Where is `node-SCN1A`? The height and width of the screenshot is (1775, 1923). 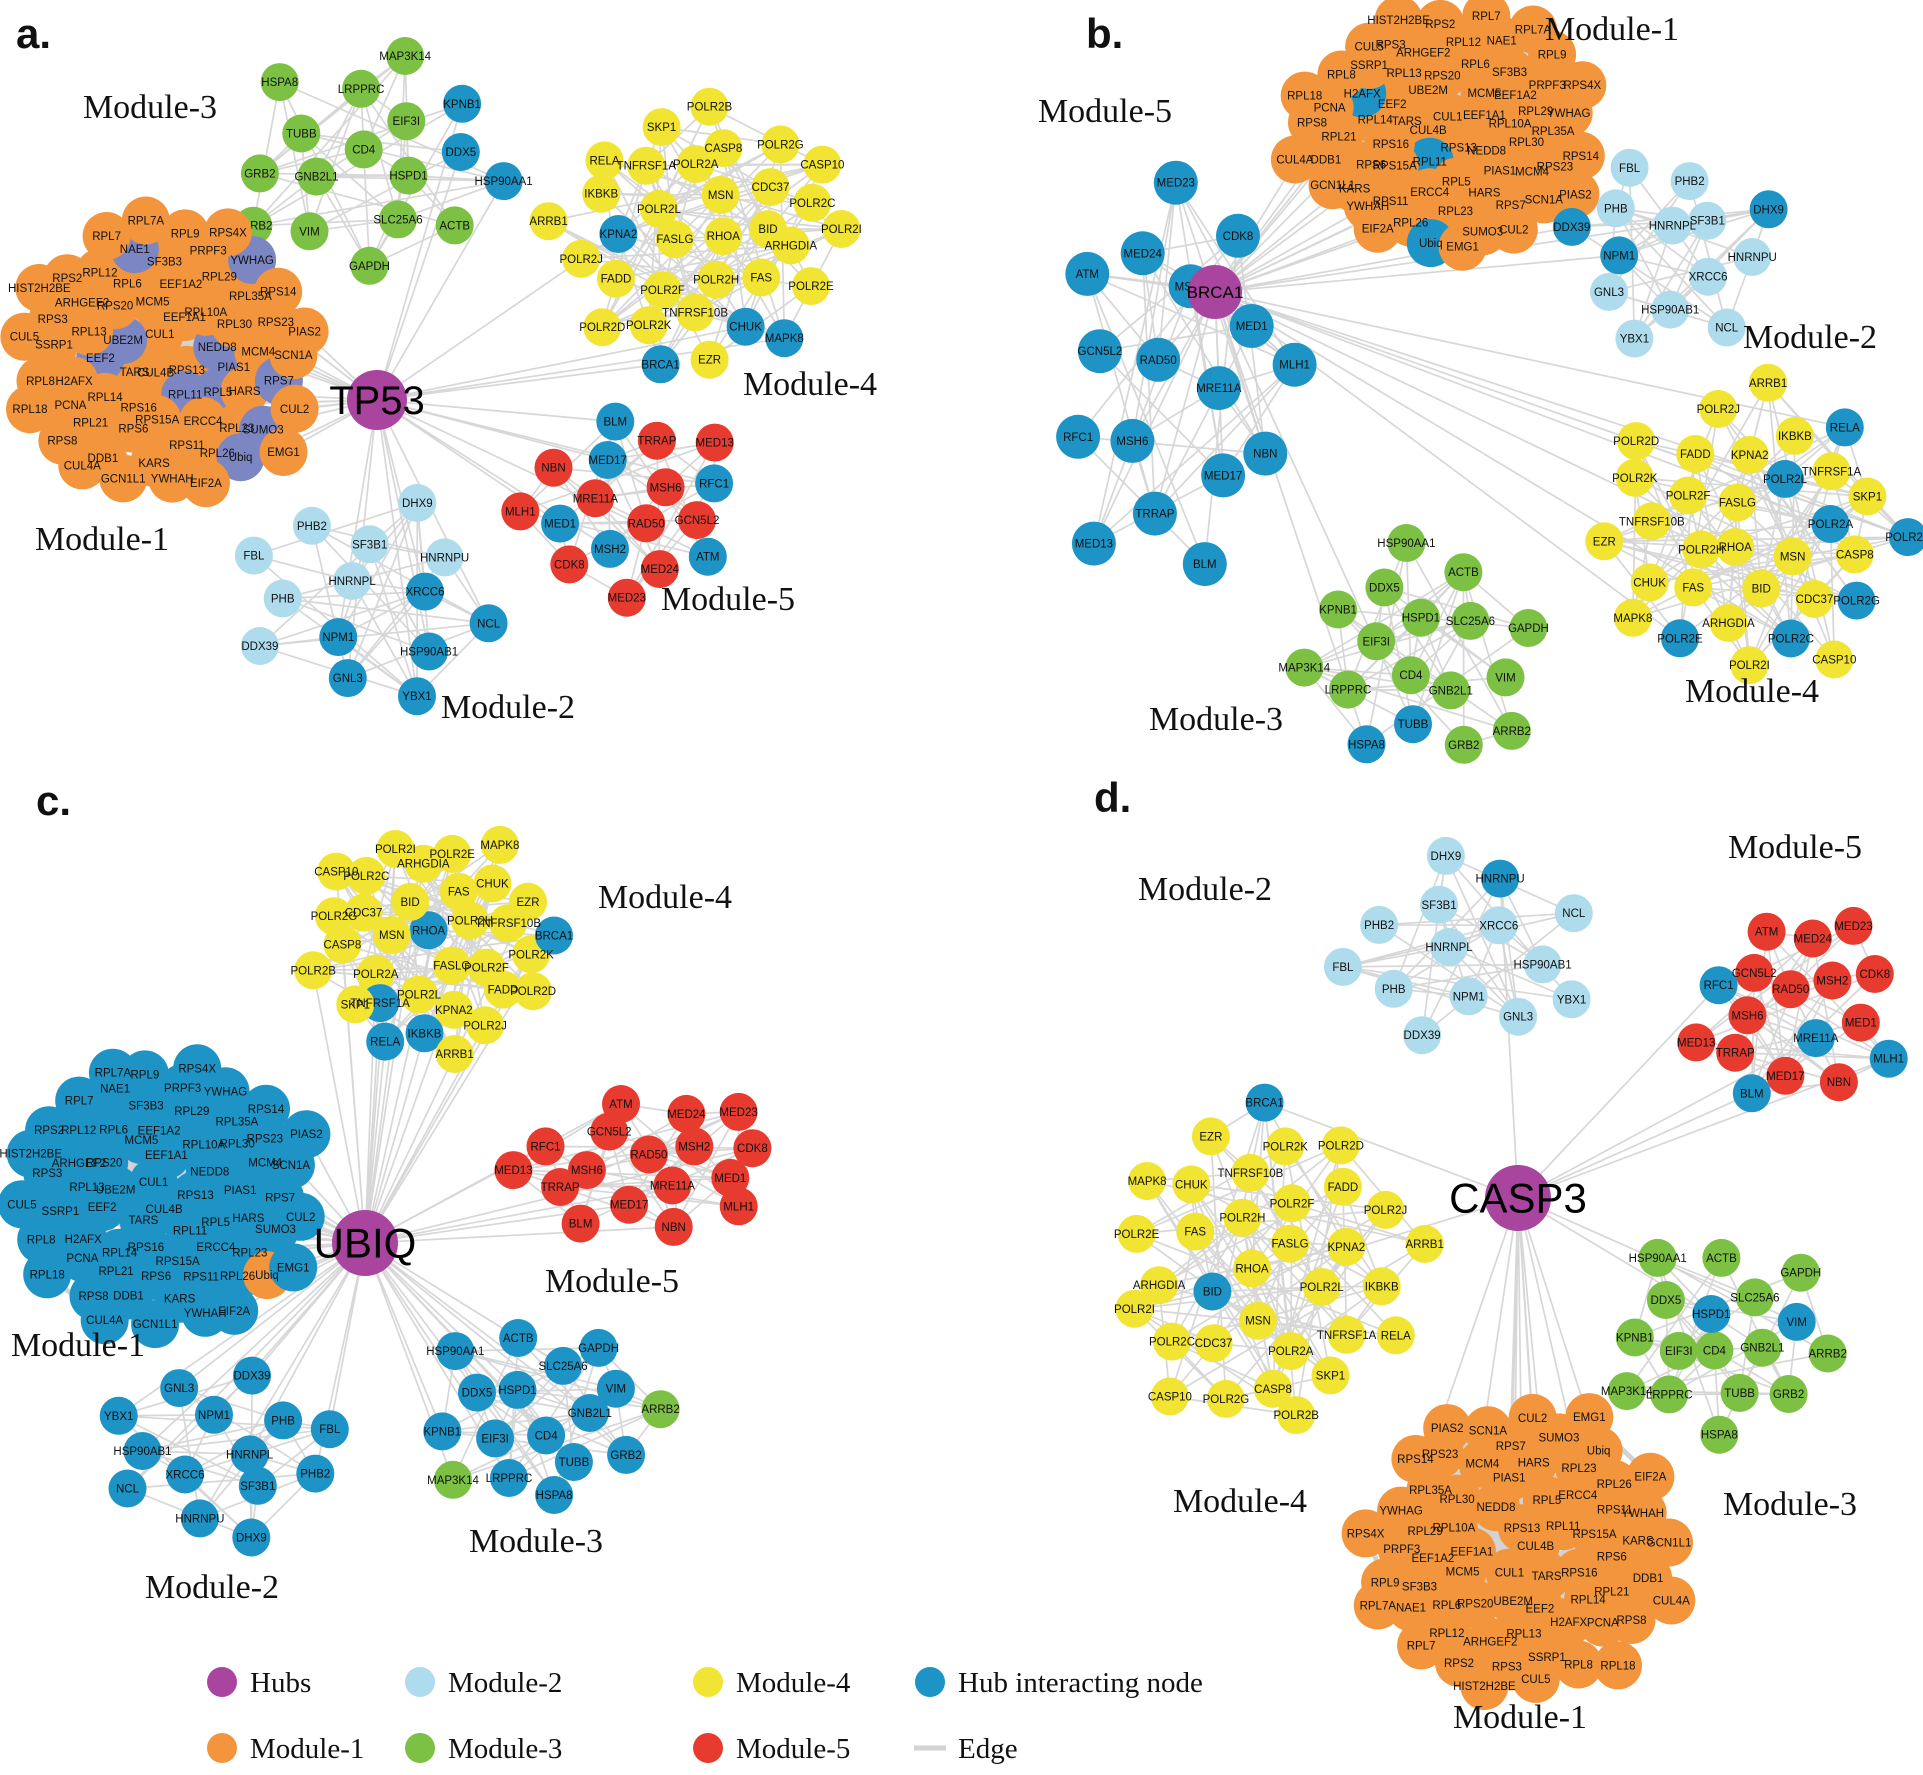
node-SCN1A is located at coordinates (1487, 1430).